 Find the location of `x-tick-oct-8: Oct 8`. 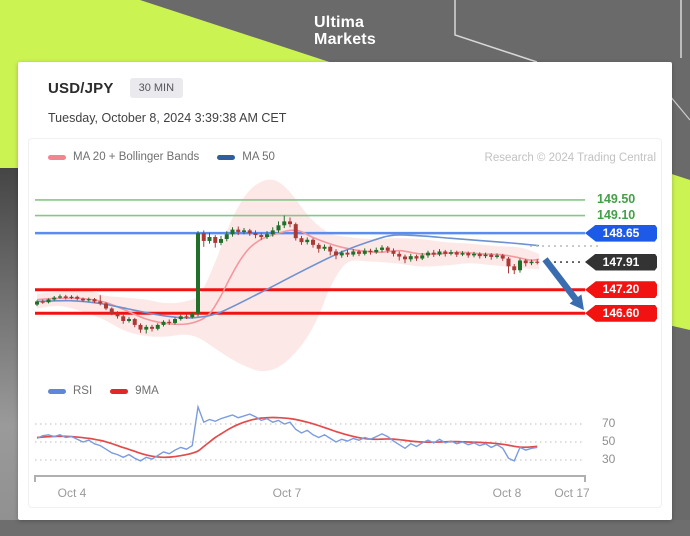

x-tick-oct-8: Oct 8 is located at coordinates (507, 493).